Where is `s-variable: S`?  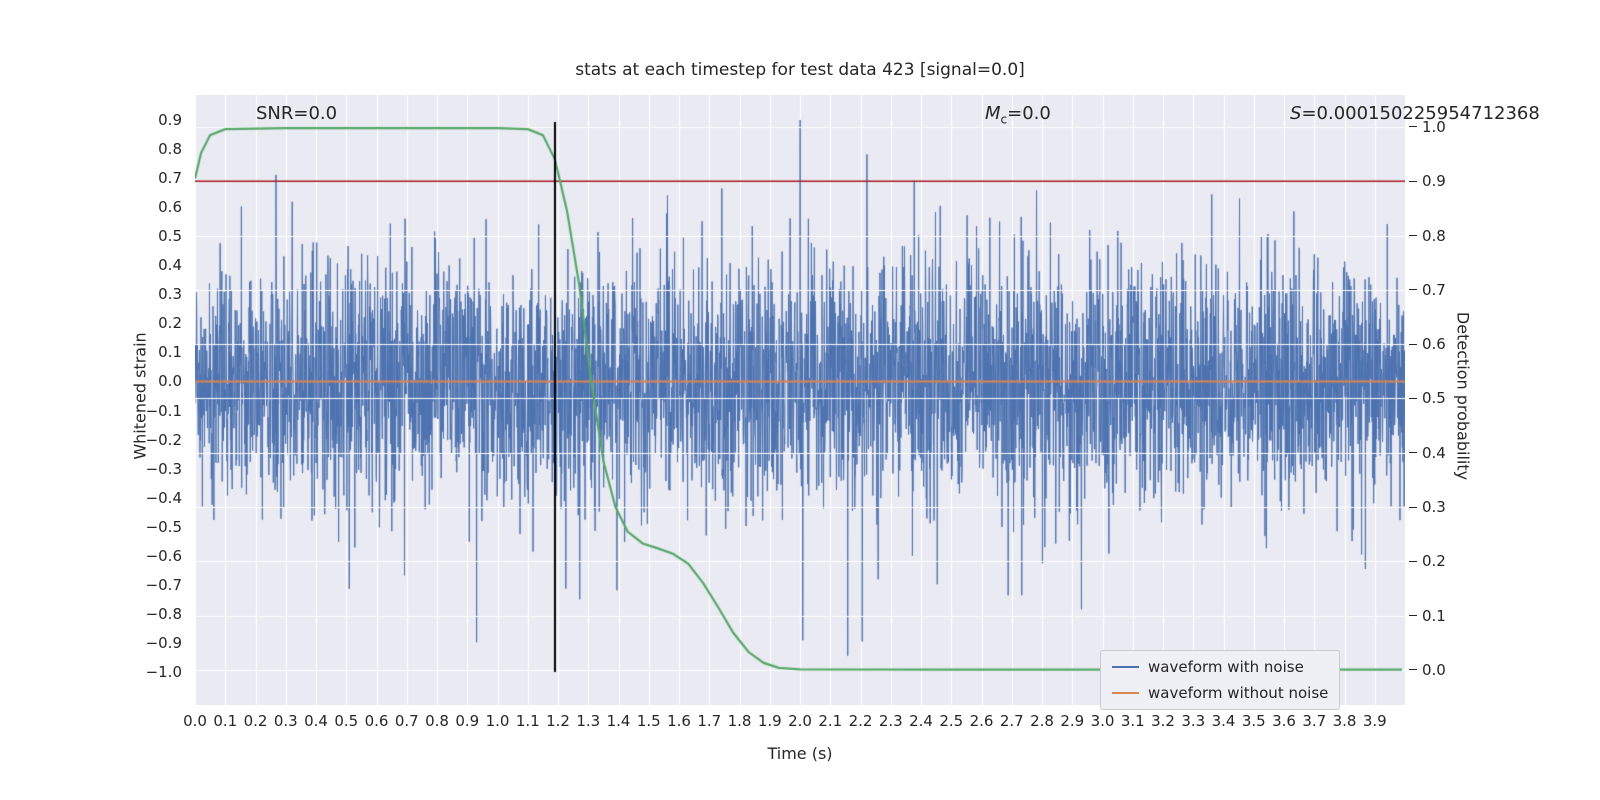 s-variable: S is located at coordinates (1296, 113).